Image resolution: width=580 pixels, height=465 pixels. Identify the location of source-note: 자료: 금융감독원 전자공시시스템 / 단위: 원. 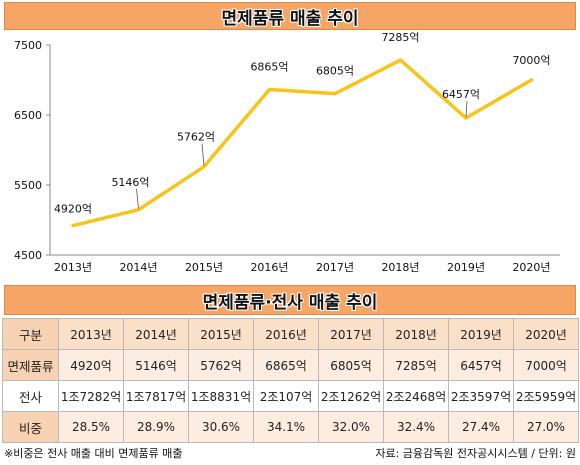
(475, 453).